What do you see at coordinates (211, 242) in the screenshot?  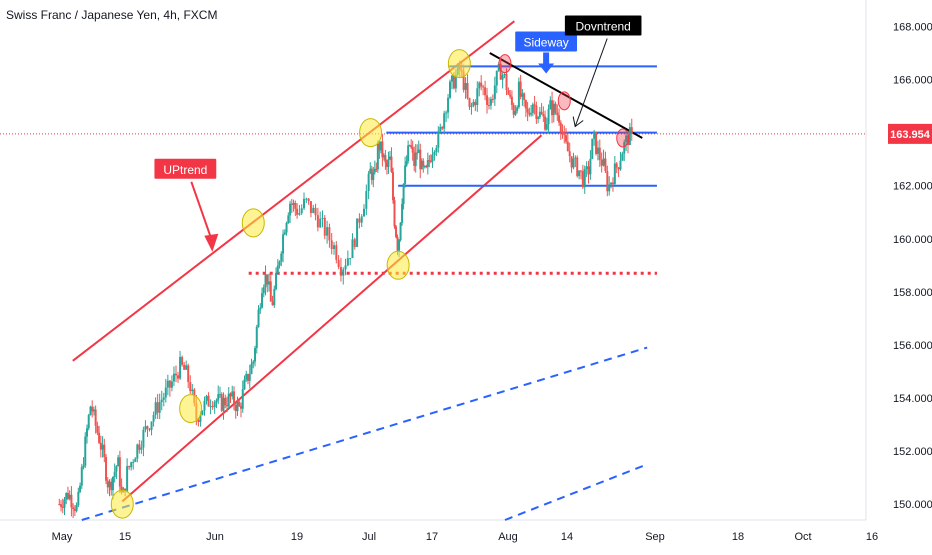 I see `uptrend-arrowhead` at bounding box center [211, 242].